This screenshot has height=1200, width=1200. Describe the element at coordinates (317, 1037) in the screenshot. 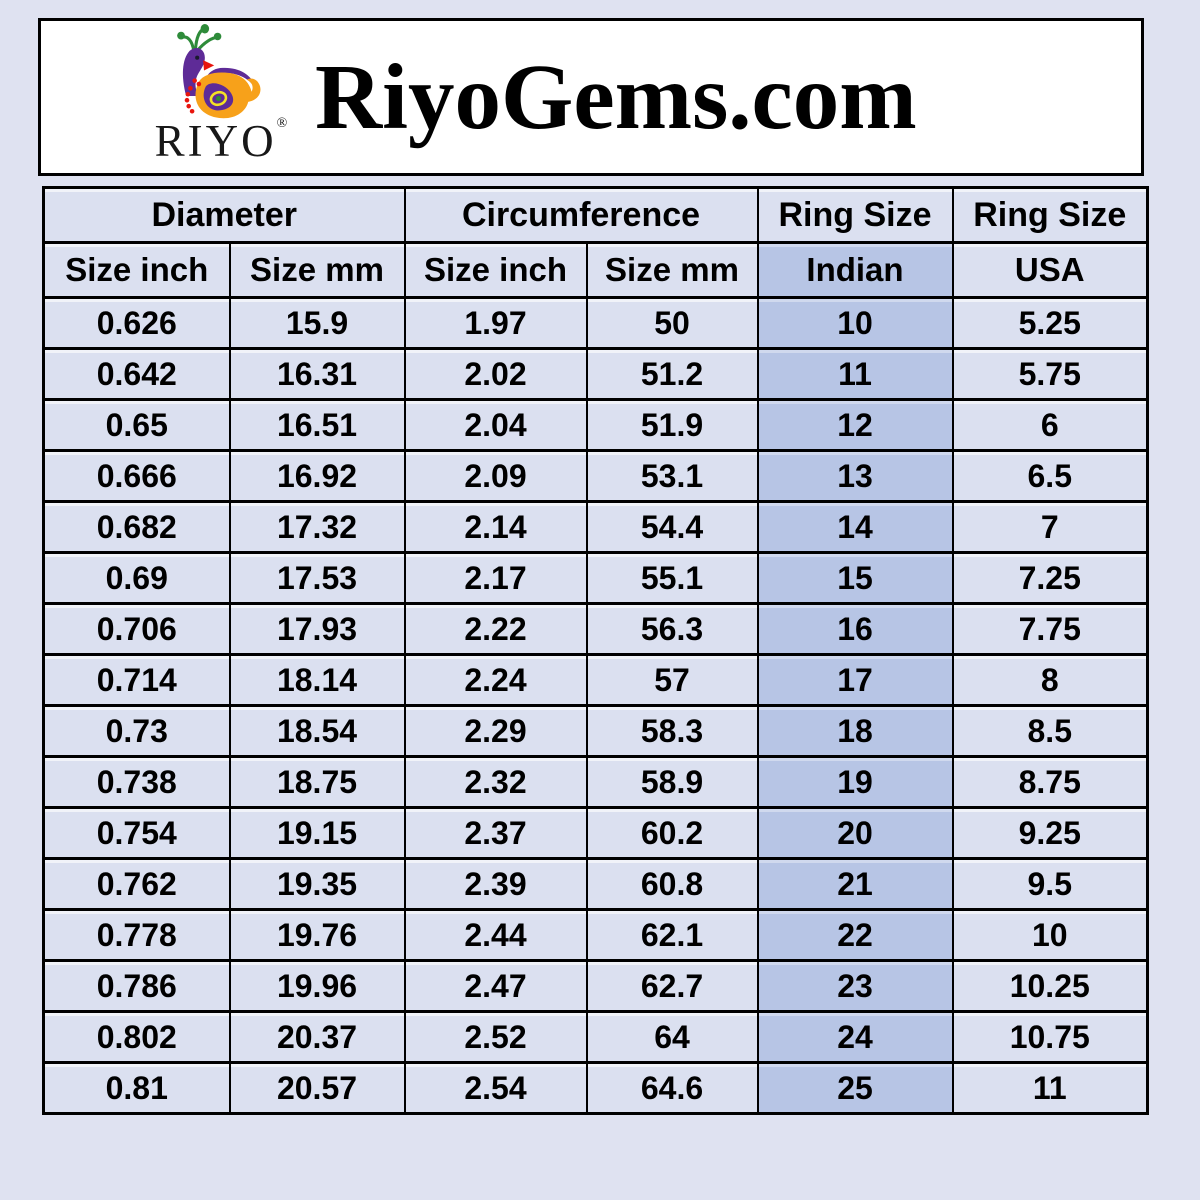

I see `table-cell: 20.37` at that location.